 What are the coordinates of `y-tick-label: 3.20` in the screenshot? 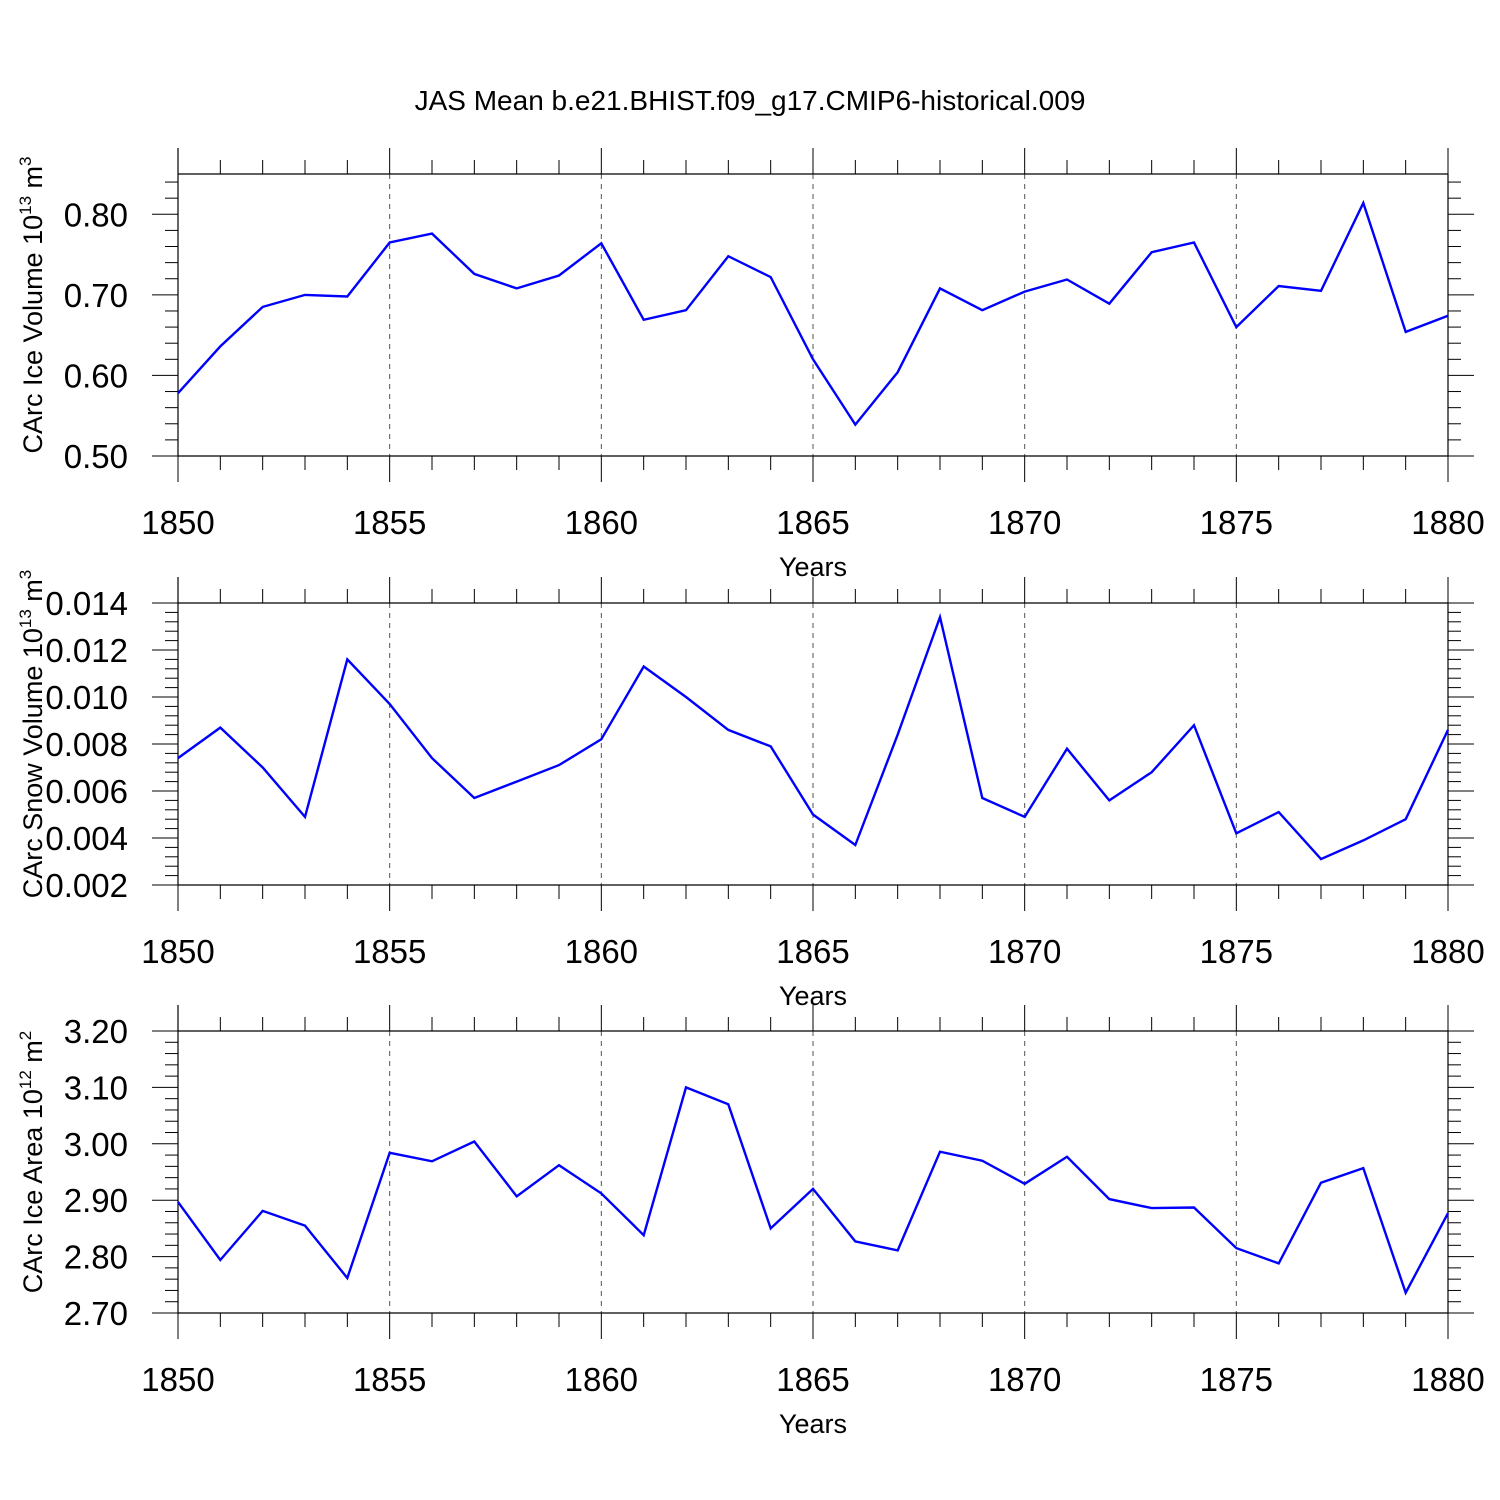 It's located at (96, 1031).